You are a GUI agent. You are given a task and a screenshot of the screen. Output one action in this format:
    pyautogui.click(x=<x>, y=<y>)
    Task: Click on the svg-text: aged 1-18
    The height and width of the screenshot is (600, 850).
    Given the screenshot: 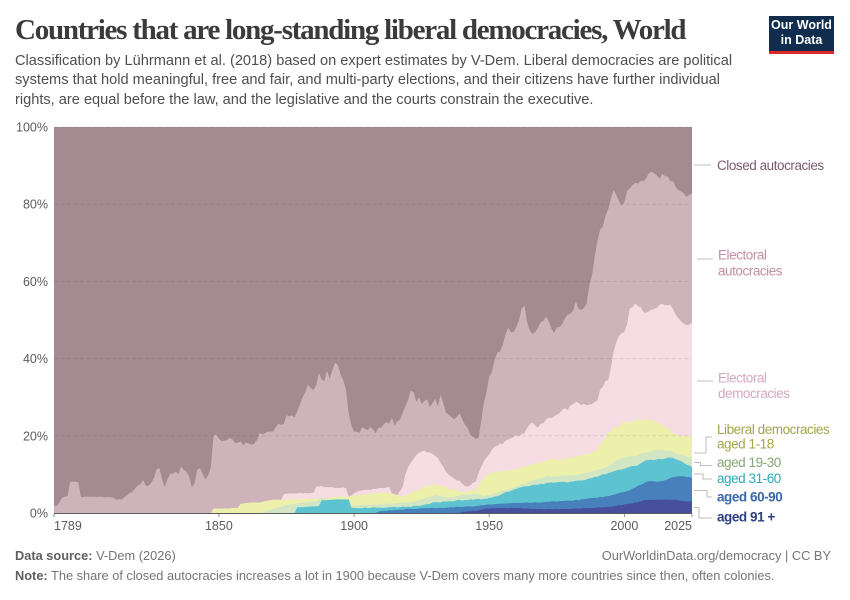 What is the action you would take?
    pyautogui.click(x=745, y=444)
    